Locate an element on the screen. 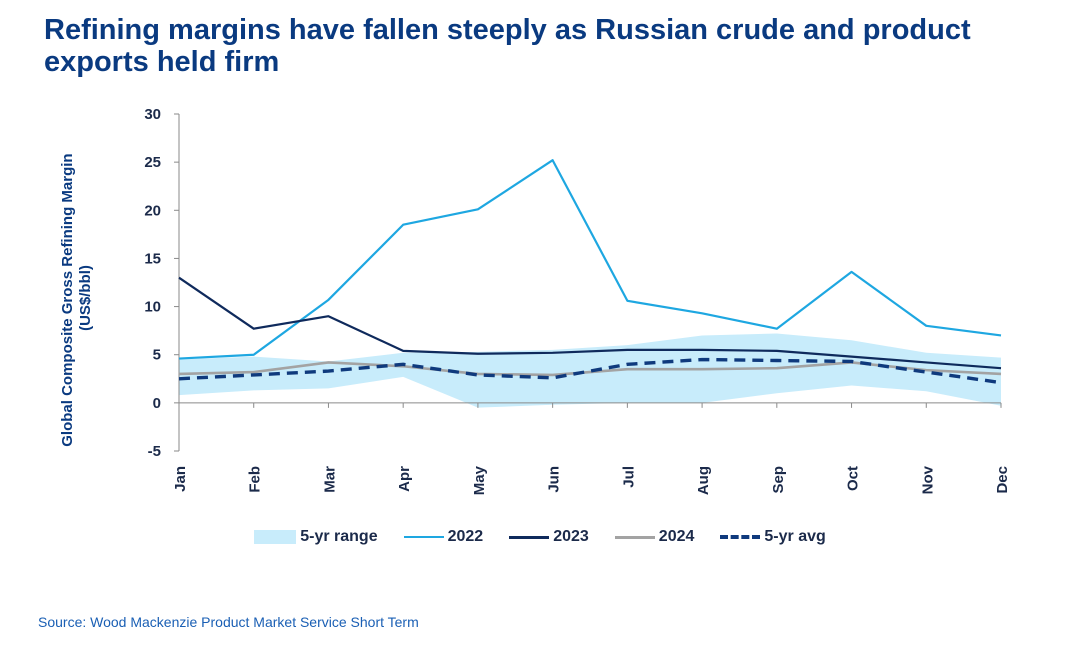 This screenshot has height=648, width=1080. x-tick-label: Apr is located at coordinates (404, 479).